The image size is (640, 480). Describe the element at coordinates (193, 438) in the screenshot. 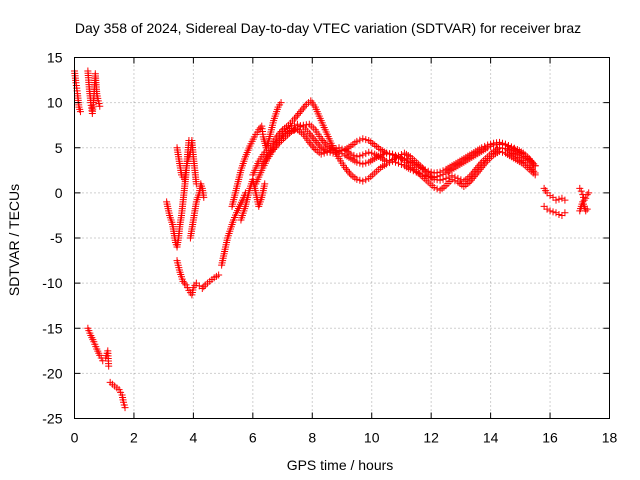

I see `x-tick-label: 4` at that location.